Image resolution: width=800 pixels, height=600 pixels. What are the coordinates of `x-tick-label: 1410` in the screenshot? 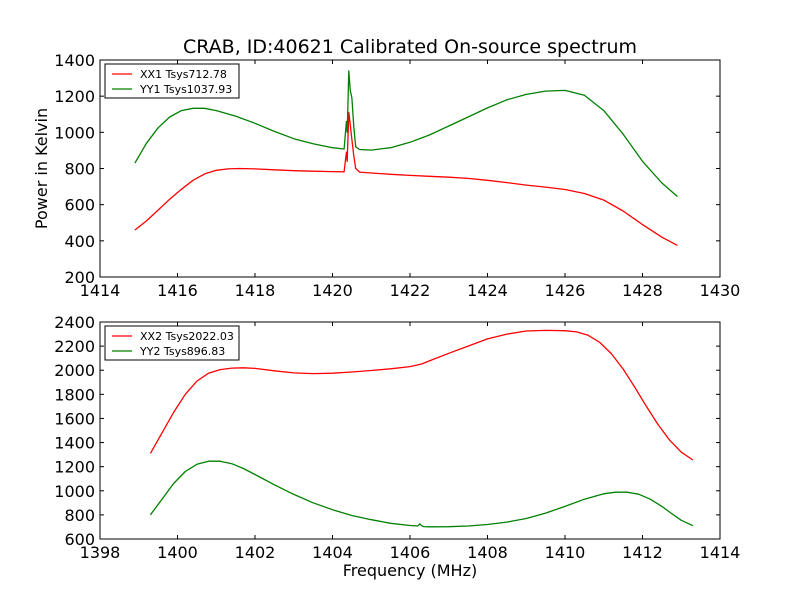 It's located at (565, 552).